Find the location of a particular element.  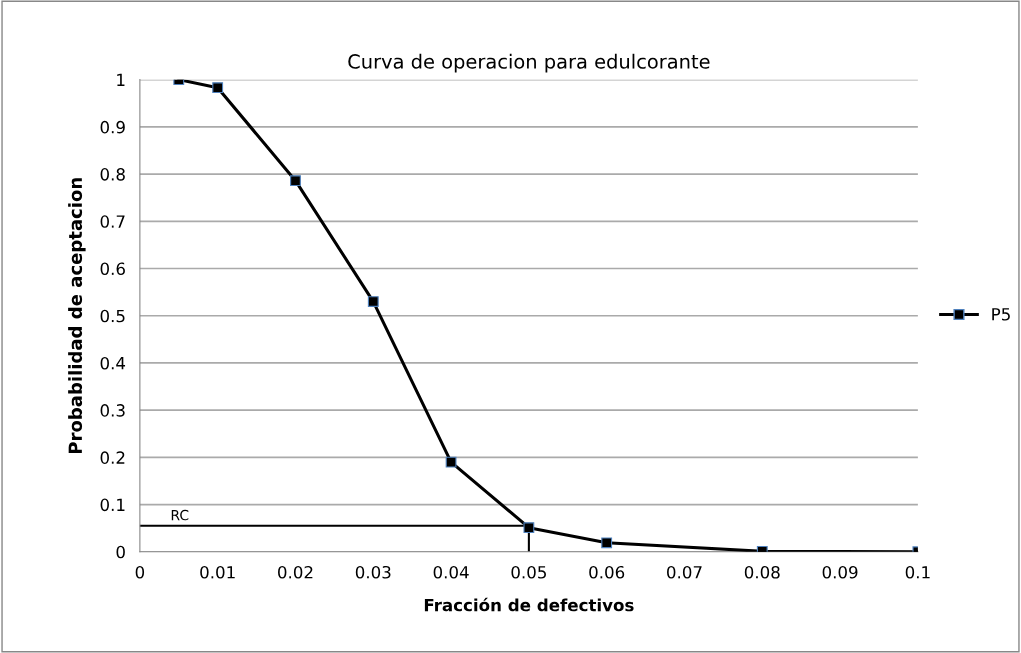

annotation: RC is located at coordinates (180, 515).